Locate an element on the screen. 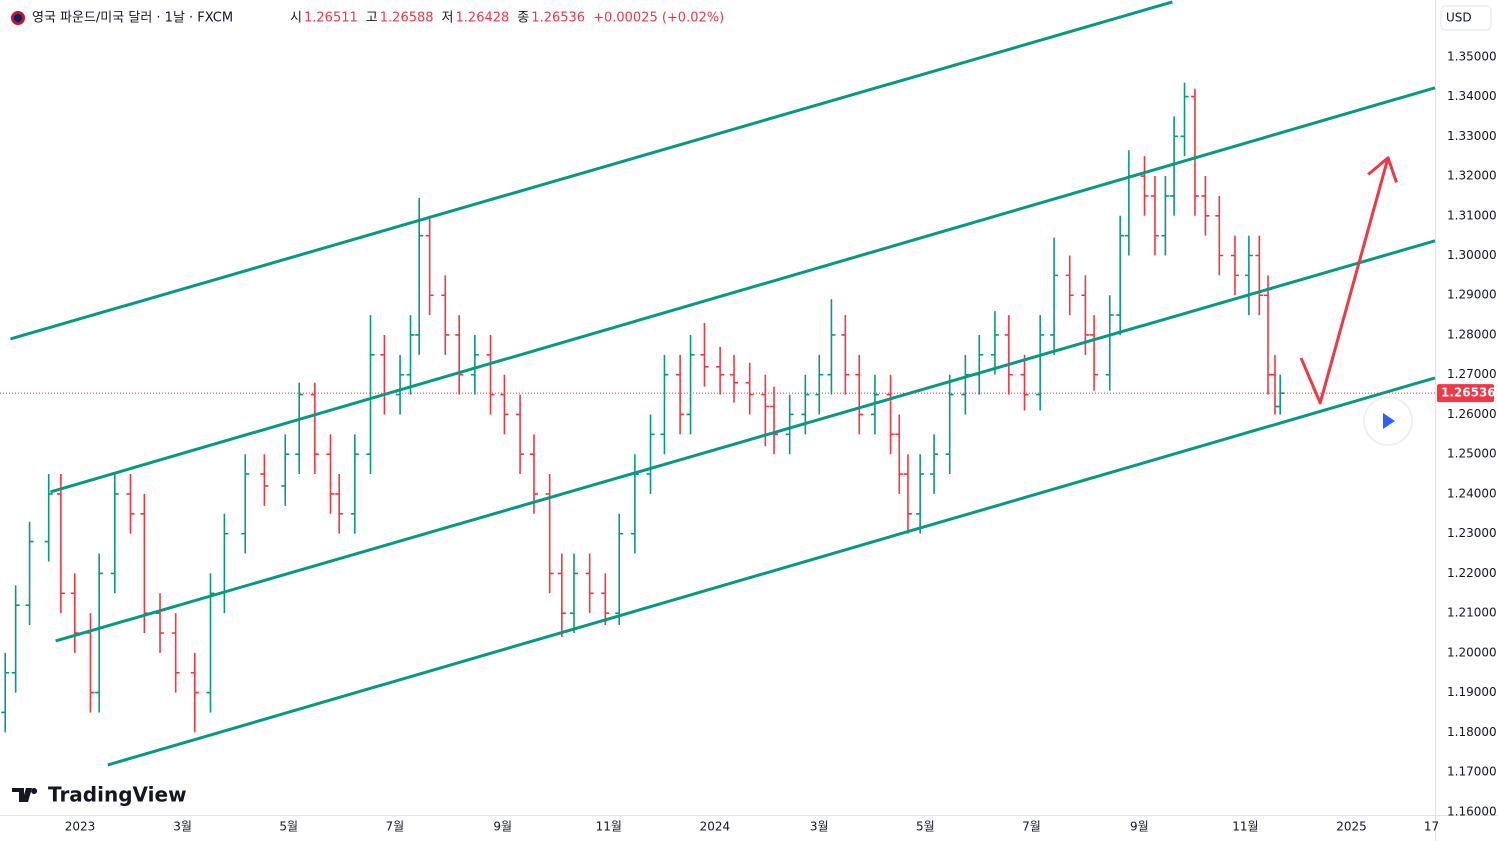 This screenshot has height=841, width=1498. y-tick-label: 1.34000 is located at coordinates (1472, 96).